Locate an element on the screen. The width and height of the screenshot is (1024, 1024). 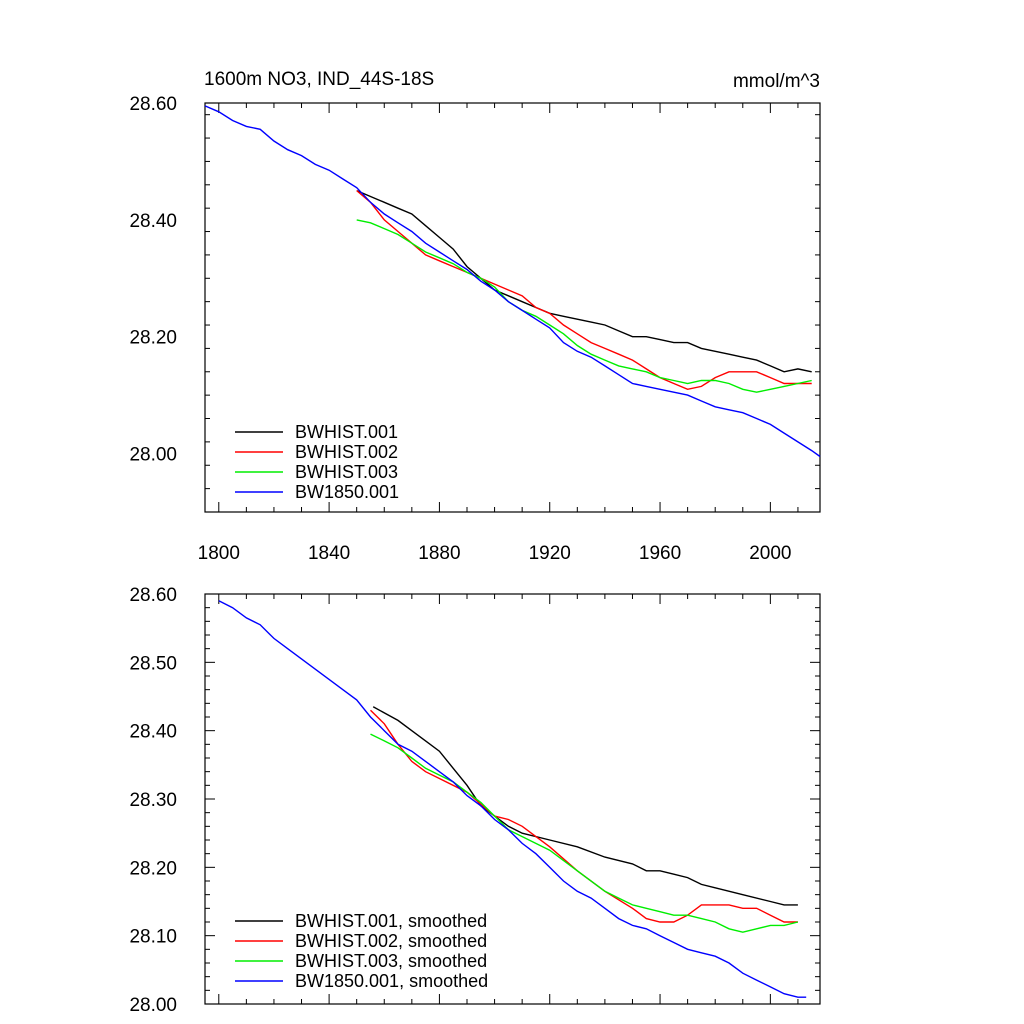
y-tick-label: 28.30 is located at coordinates (153, 800).